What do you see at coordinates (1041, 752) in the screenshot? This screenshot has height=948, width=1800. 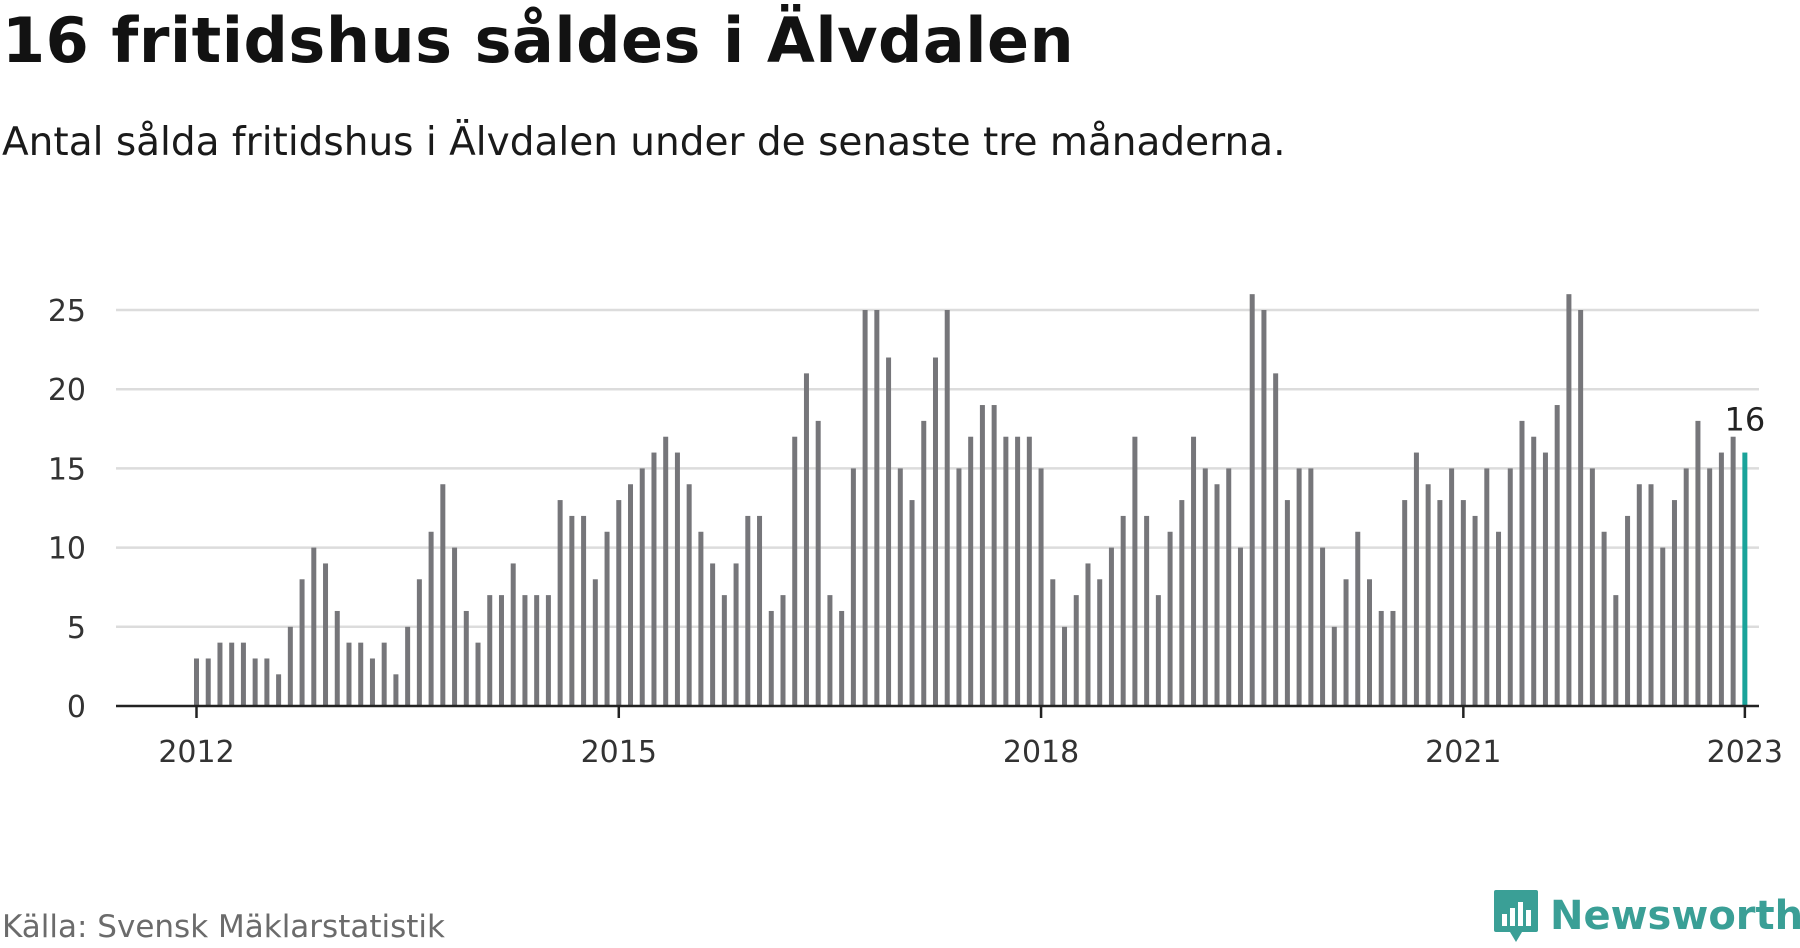 I see `x-tick-label-2018: 2018` at bounding box center [1041, 752].